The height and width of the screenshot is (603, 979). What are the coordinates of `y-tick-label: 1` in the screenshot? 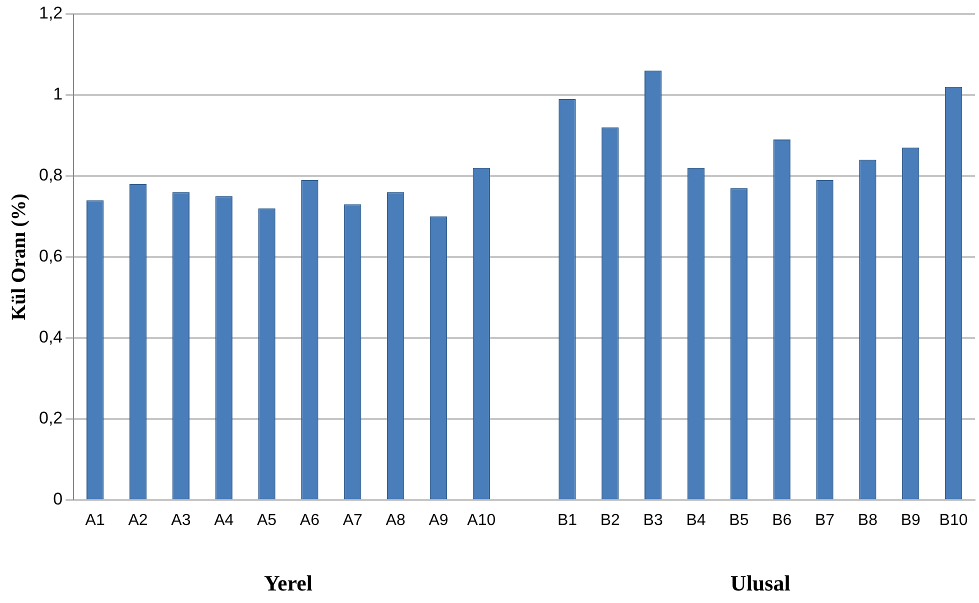 It's located at (58, 94).